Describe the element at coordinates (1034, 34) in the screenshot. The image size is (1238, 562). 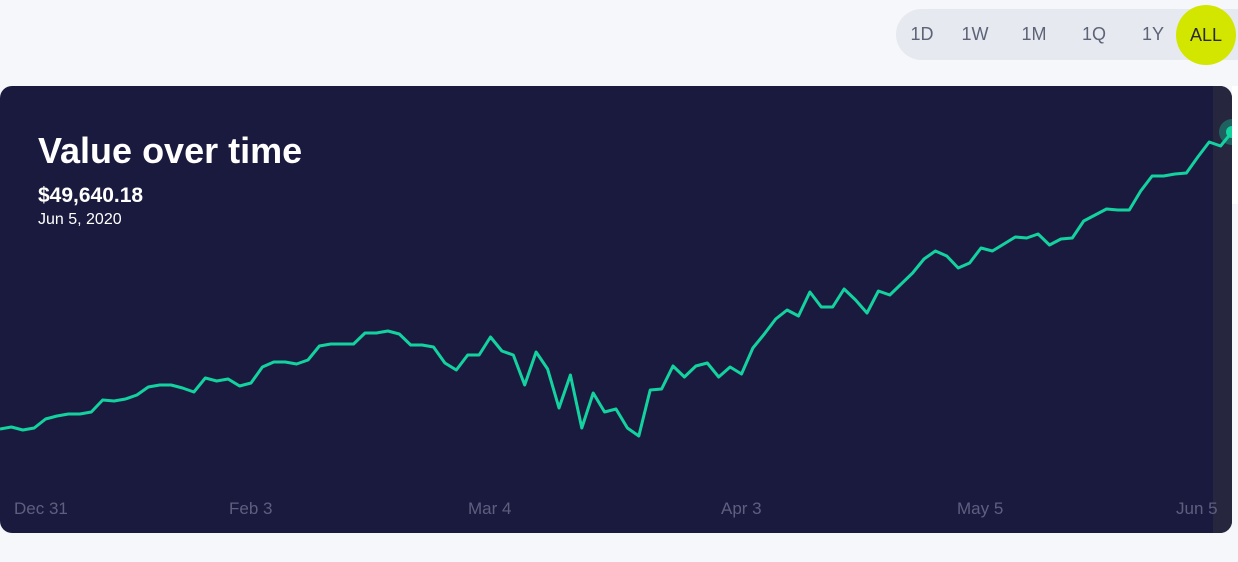
I see `range-1m-button: 1M` at that location.